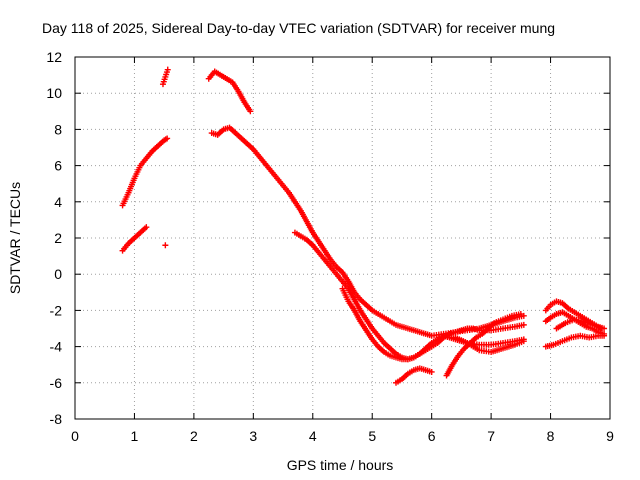  What do you see at coordinates (253, 436) in the screenshot?
I see `x-tick-label: 3` at bounding box center [253, 436].